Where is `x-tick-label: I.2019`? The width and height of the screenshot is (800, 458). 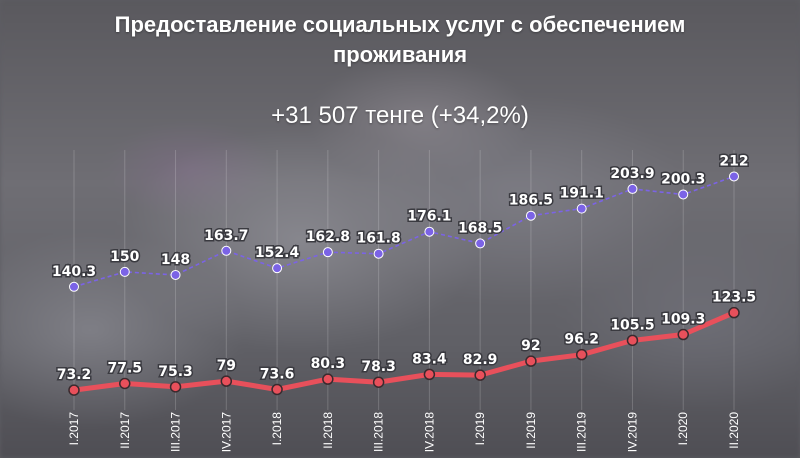
x-tick-label: I.2019 is located at coordinates (480, 429).